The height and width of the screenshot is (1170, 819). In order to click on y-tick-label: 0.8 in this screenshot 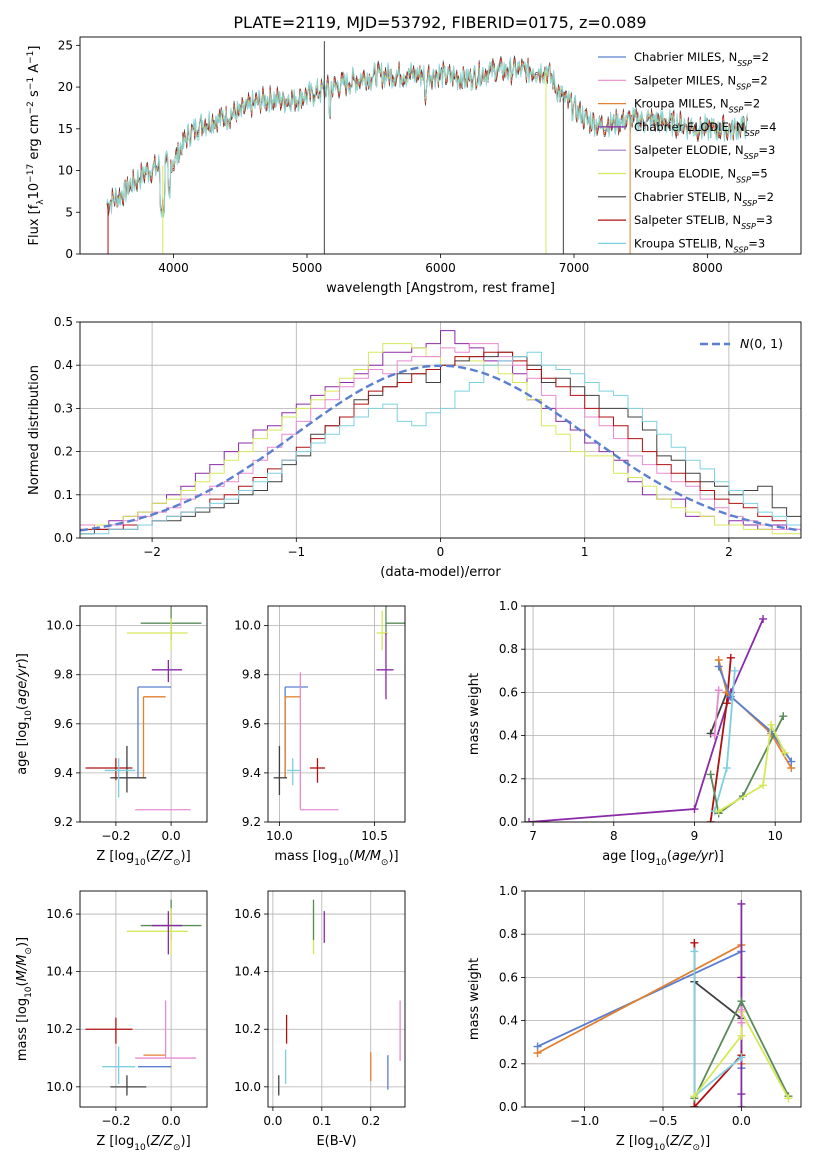, I will do `click(508, 934)`.